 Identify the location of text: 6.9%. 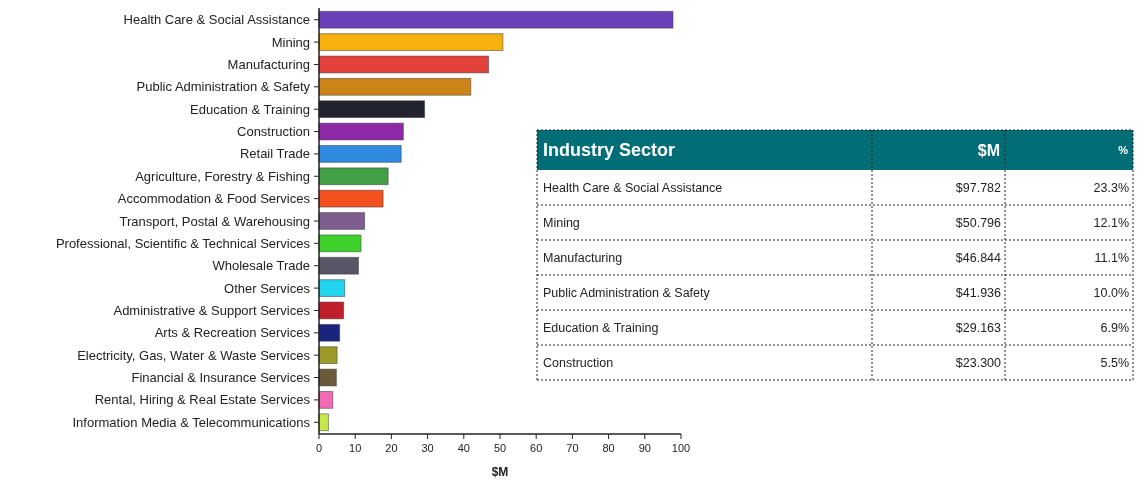
(1114, 327).